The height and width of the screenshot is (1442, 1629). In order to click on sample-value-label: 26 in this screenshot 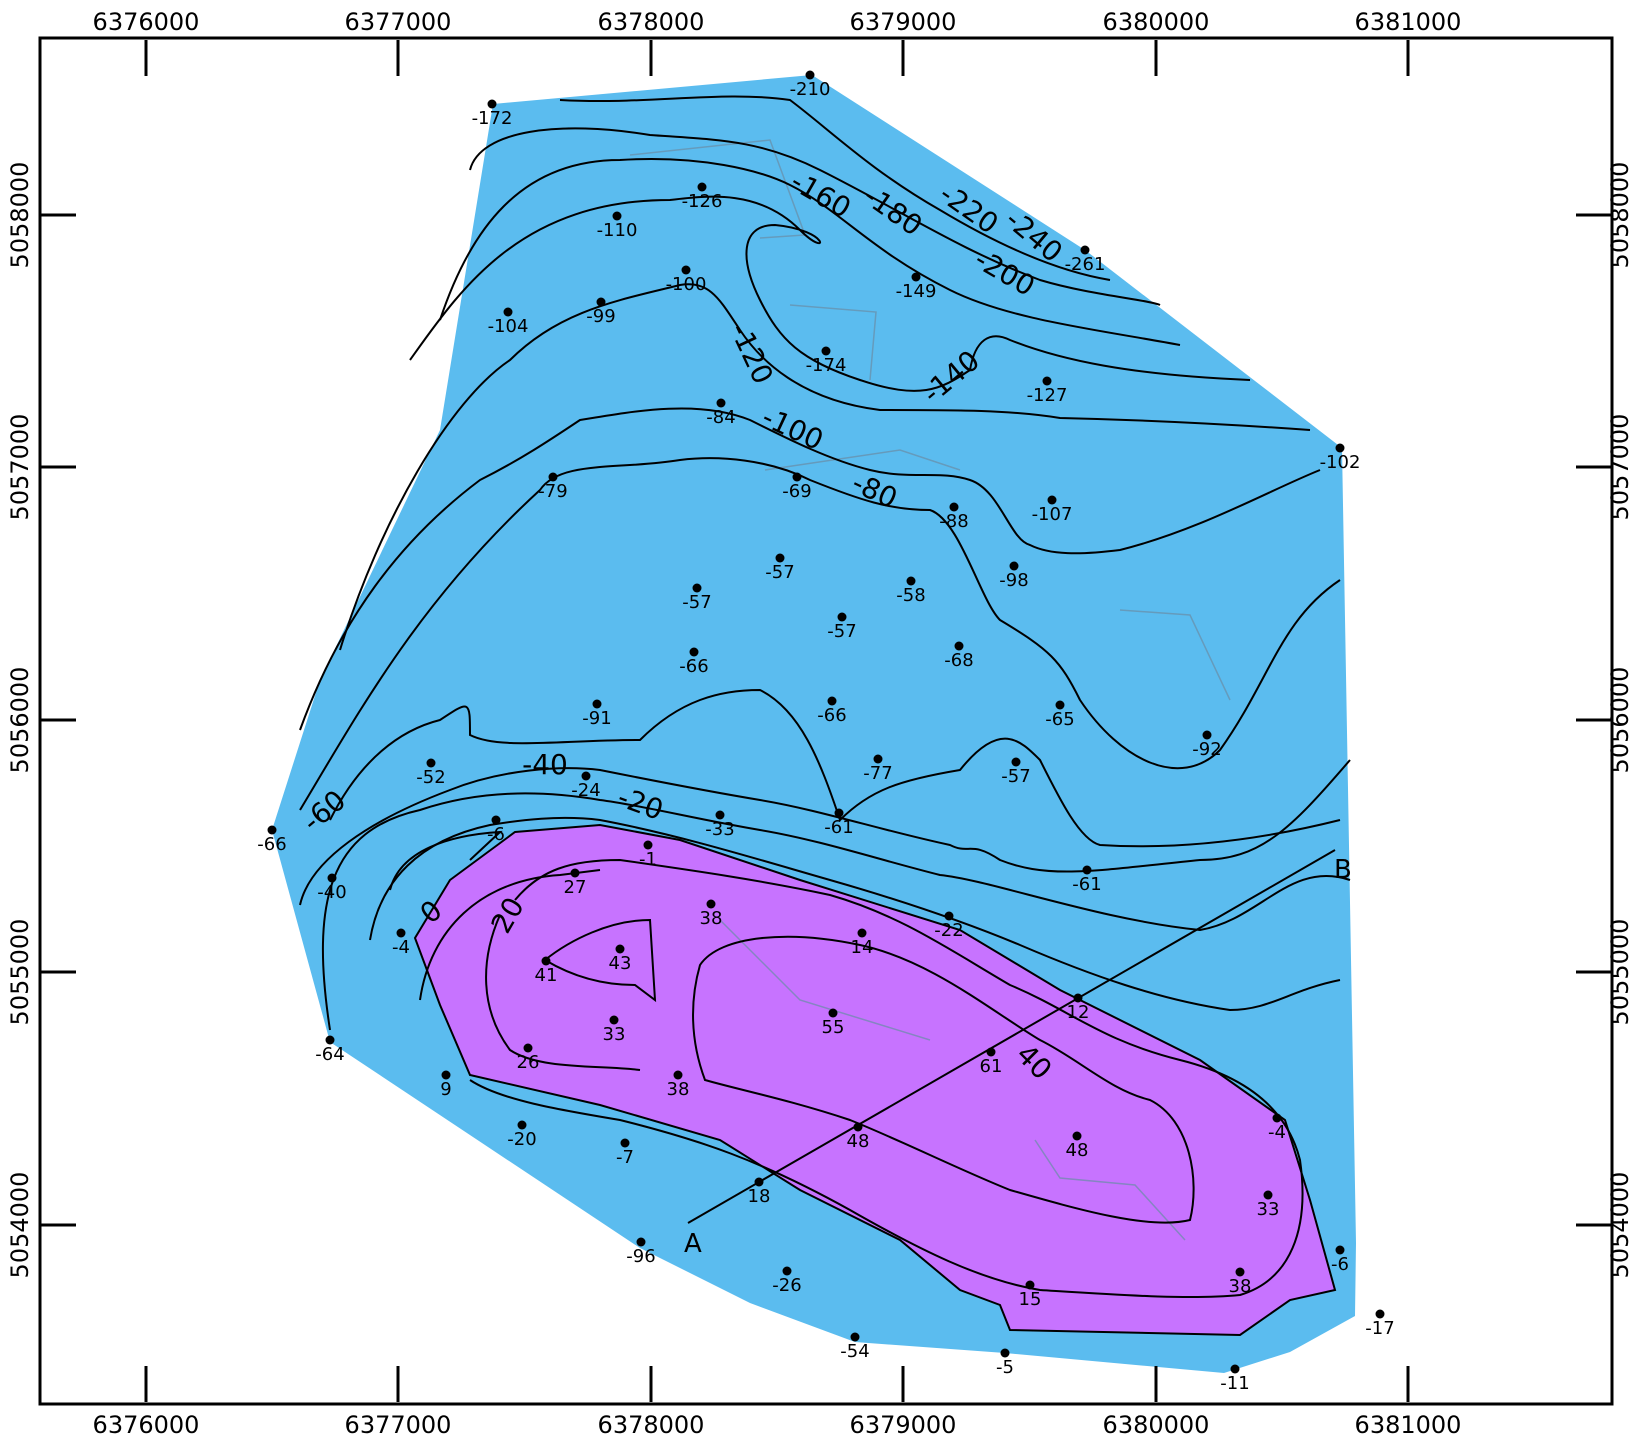, I will do `click(528, 1062)`.